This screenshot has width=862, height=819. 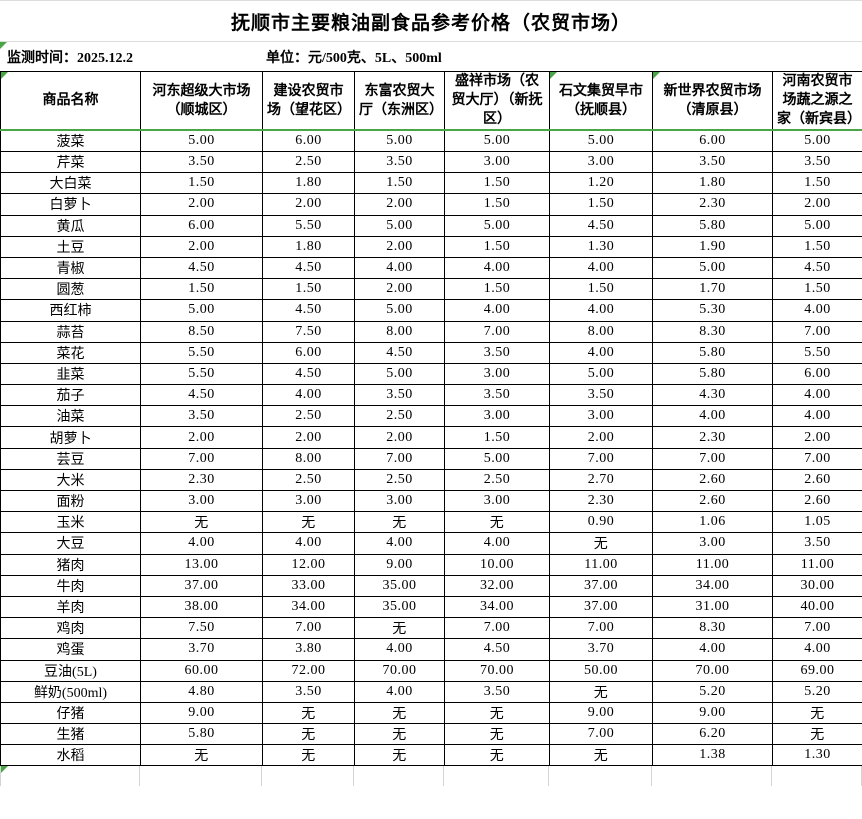 What do you see at coordinates (817, 101) in the screenshot?
I see `market-header: 河南农贸市场蔬之源之家（新宾县）` at bounding box center [817, 101].